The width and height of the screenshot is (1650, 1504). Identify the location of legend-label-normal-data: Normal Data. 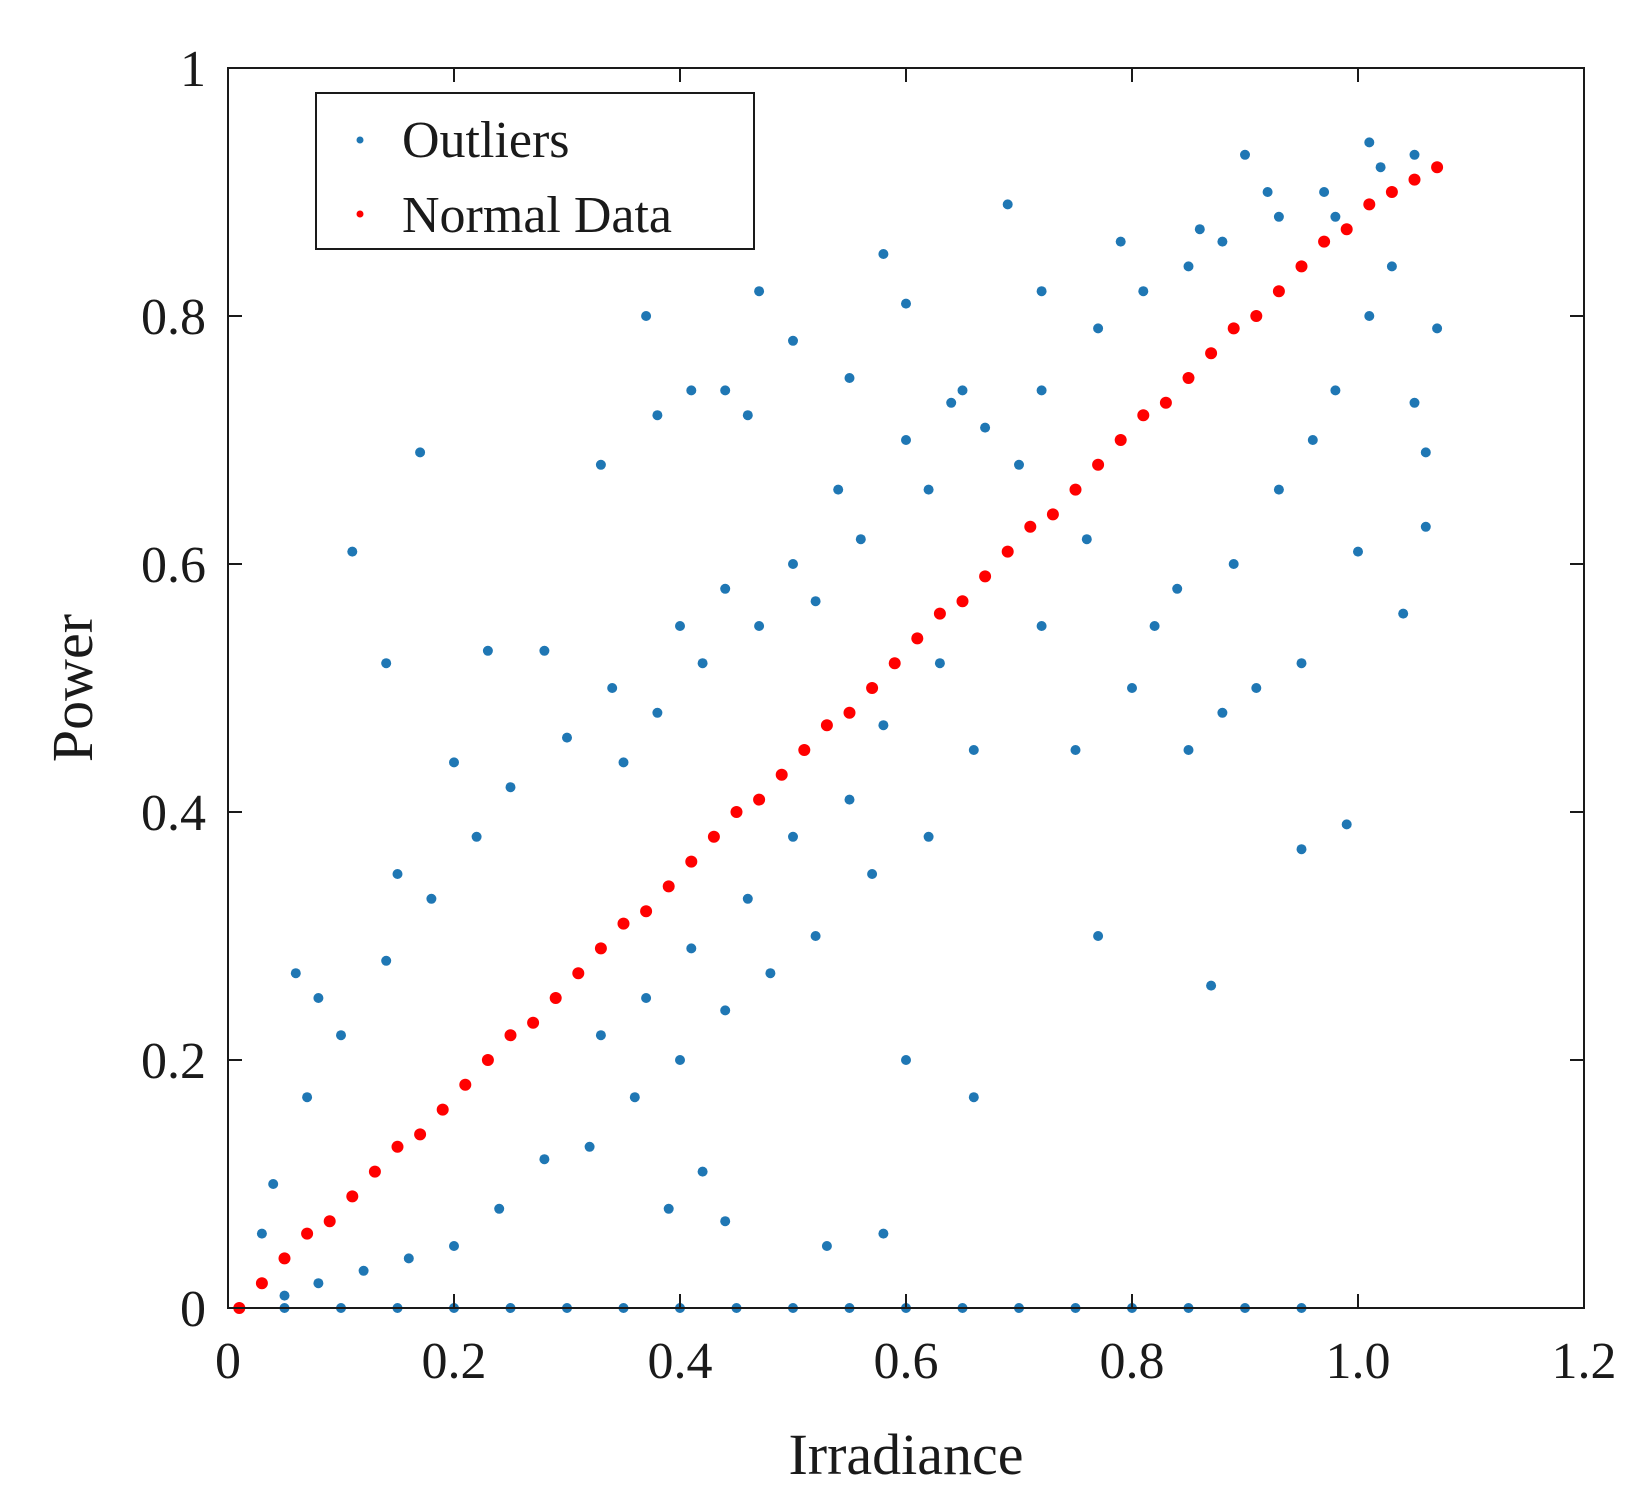
(537, 215).